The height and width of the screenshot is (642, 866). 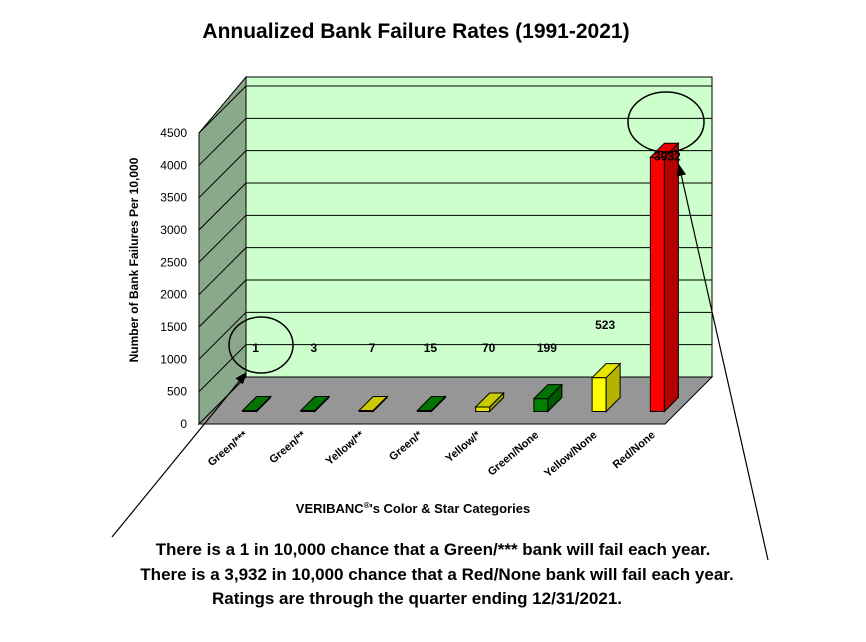 What do you see at coordinates (671, 277) in the screenshot?
I see `bar-side` at bounding box center [671, 277].